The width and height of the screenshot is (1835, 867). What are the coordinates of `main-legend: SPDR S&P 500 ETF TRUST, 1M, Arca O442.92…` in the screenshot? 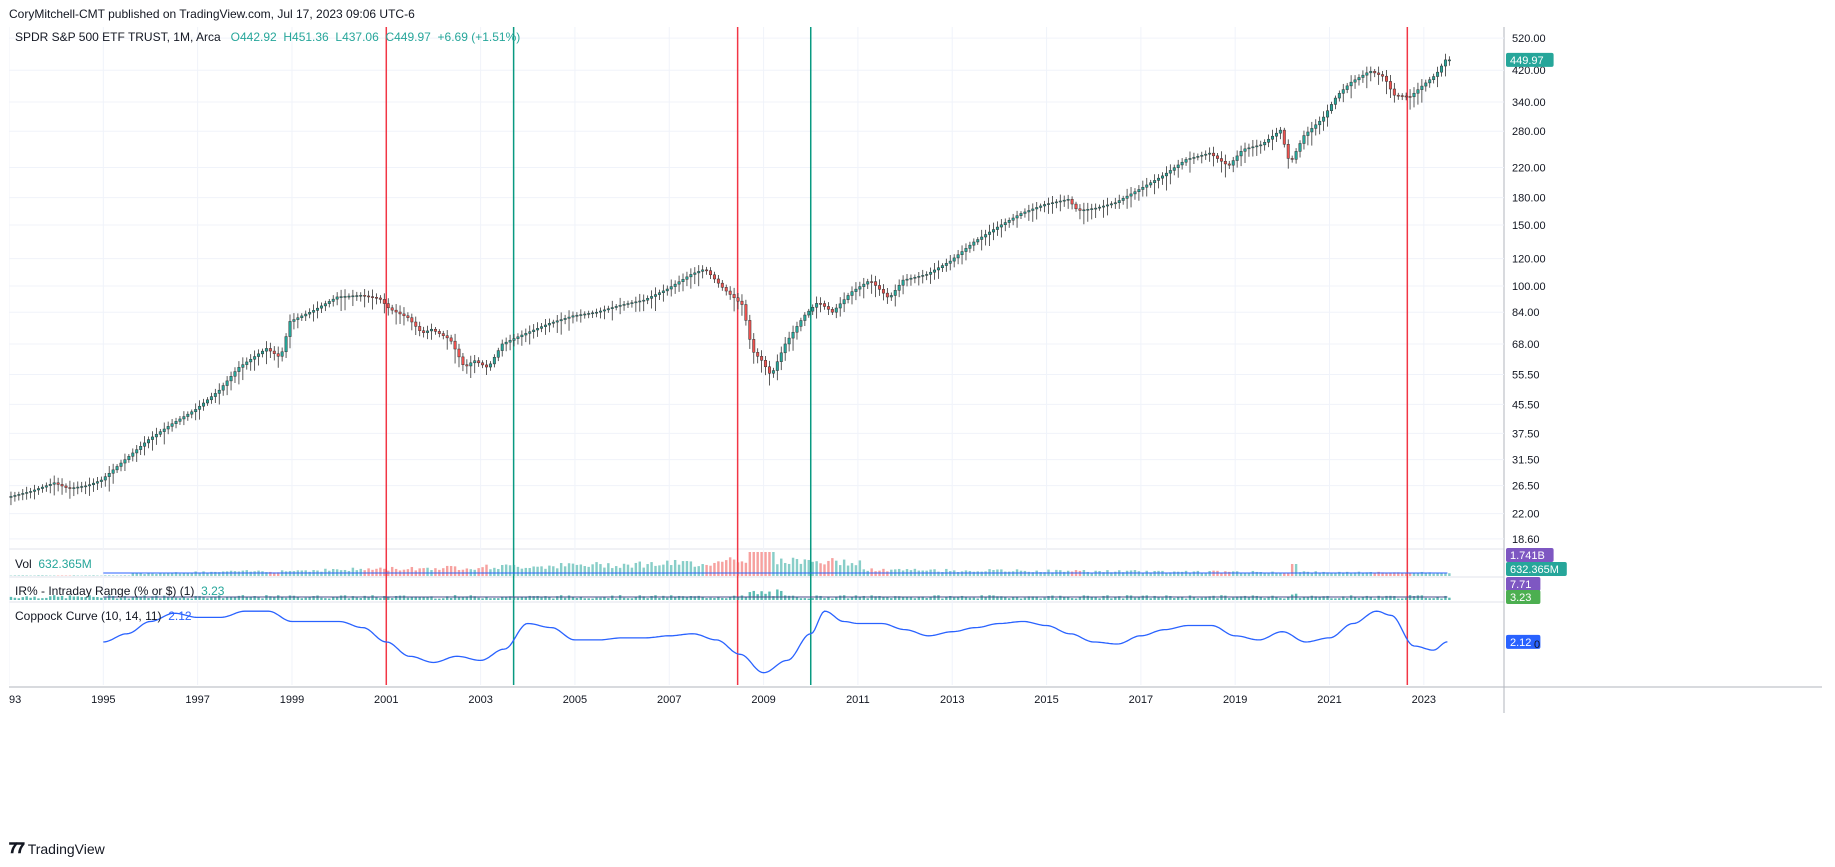 It's located at (267, 37).